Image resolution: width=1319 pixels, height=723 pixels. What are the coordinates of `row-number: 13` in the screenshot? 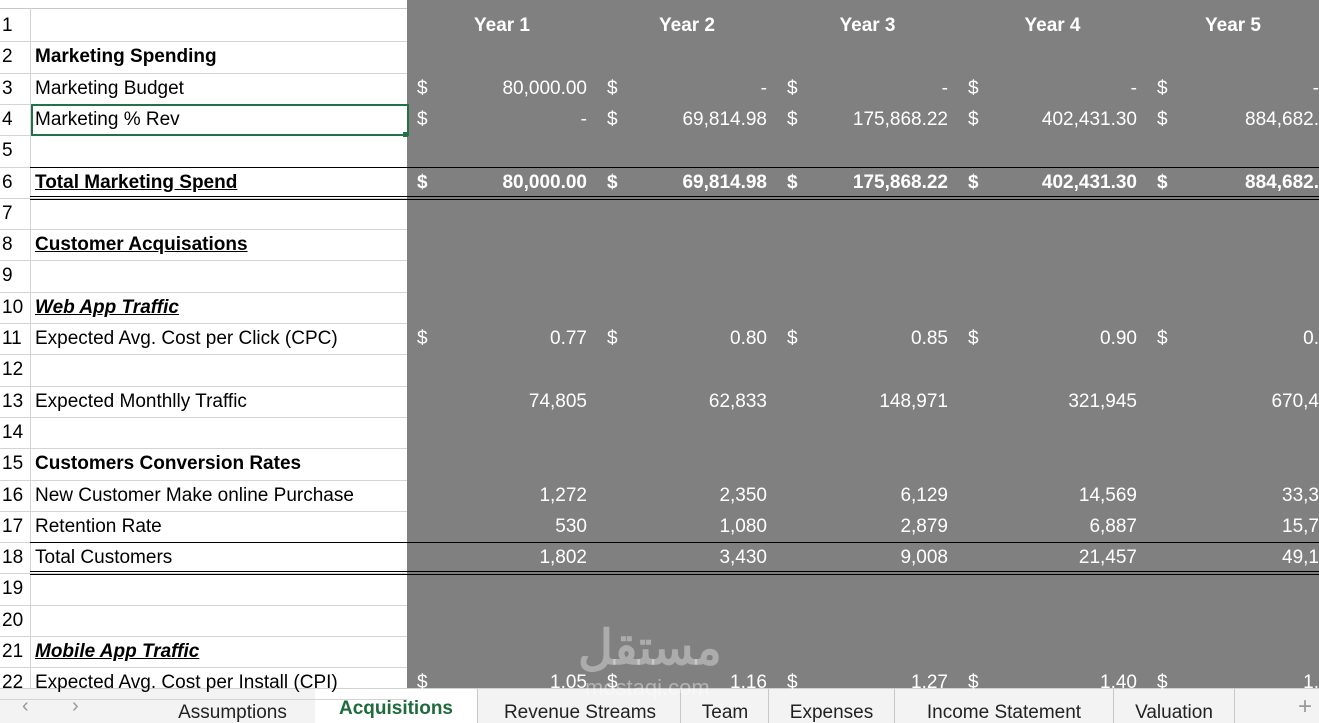 It's located at (13, 401).